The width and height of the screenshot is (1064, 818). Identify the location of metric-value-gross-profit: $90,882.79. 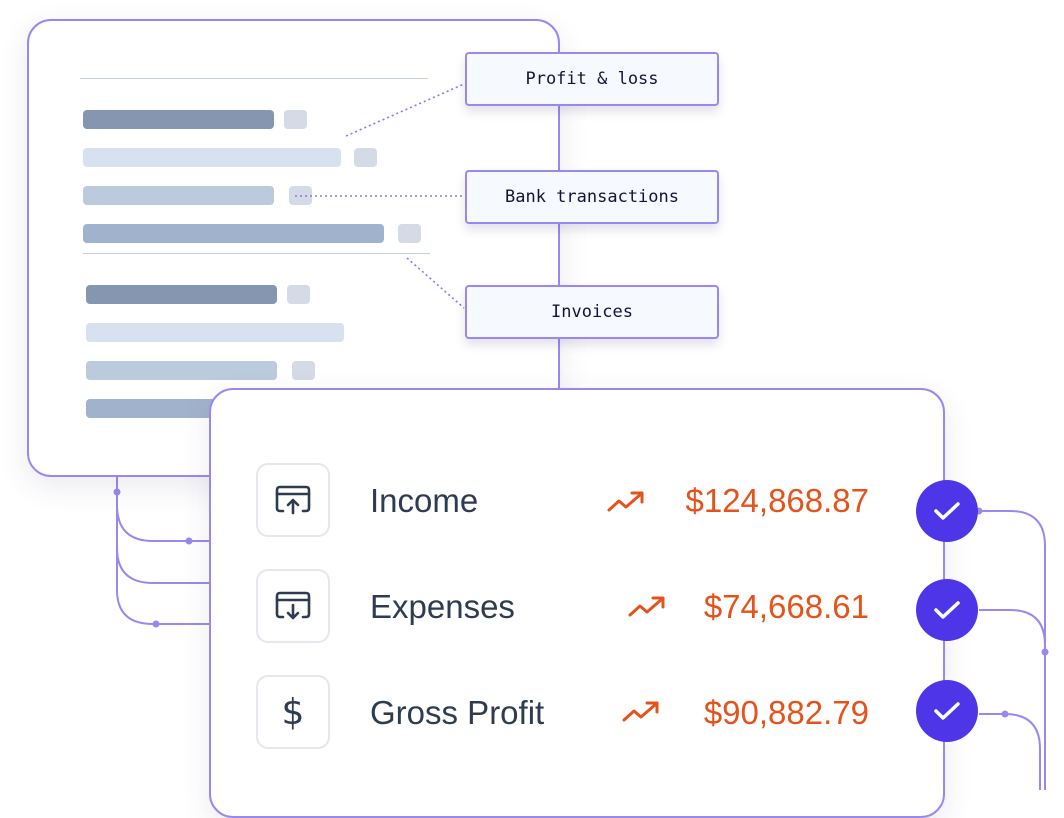
(786, 712).